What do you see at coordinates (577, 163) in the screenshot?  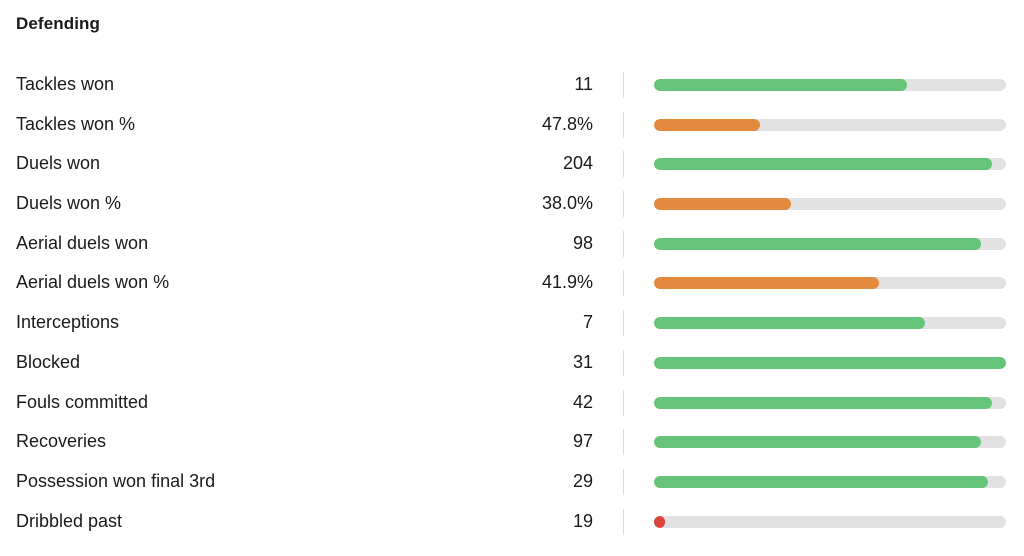 I see `stat-value: 204` at bounding box center [577, 163].